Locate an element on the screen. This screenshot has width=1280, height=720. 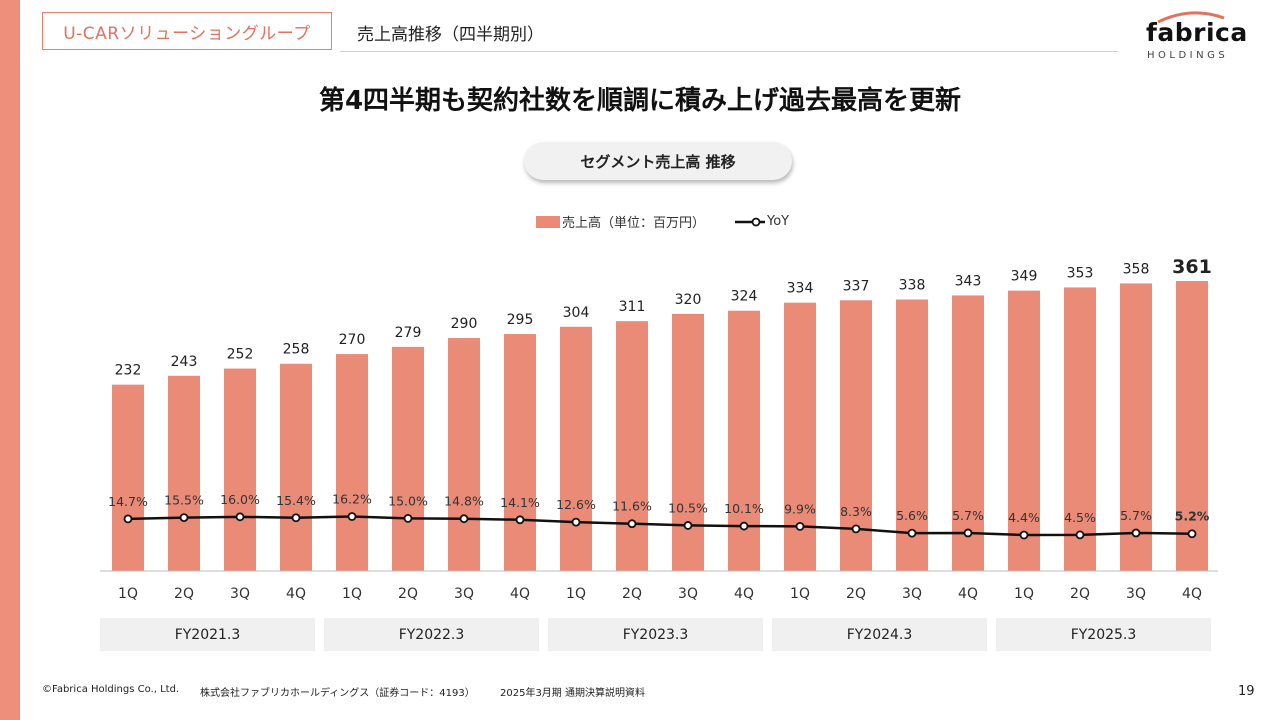
legend-bar-swatch is located at coordinates (548, 221).